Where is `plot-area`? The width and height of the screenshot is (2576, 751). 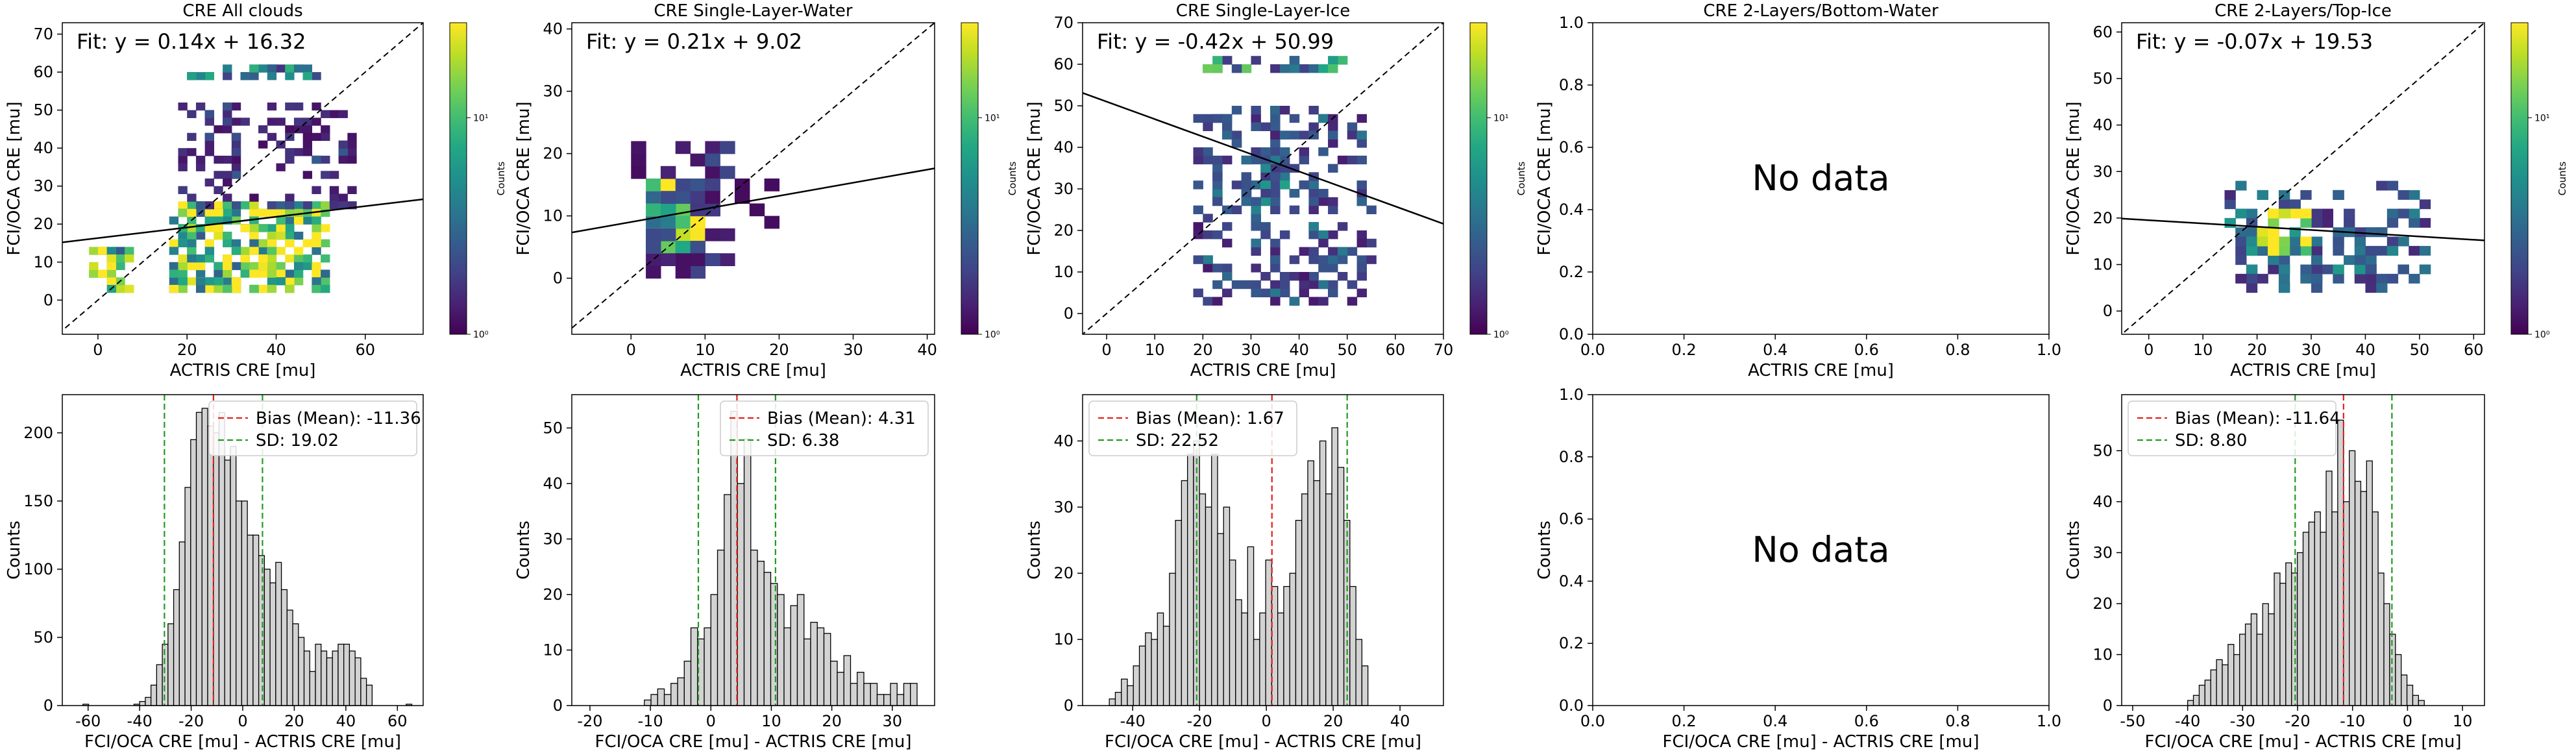
plot-area is located at coordinates (242, 177).